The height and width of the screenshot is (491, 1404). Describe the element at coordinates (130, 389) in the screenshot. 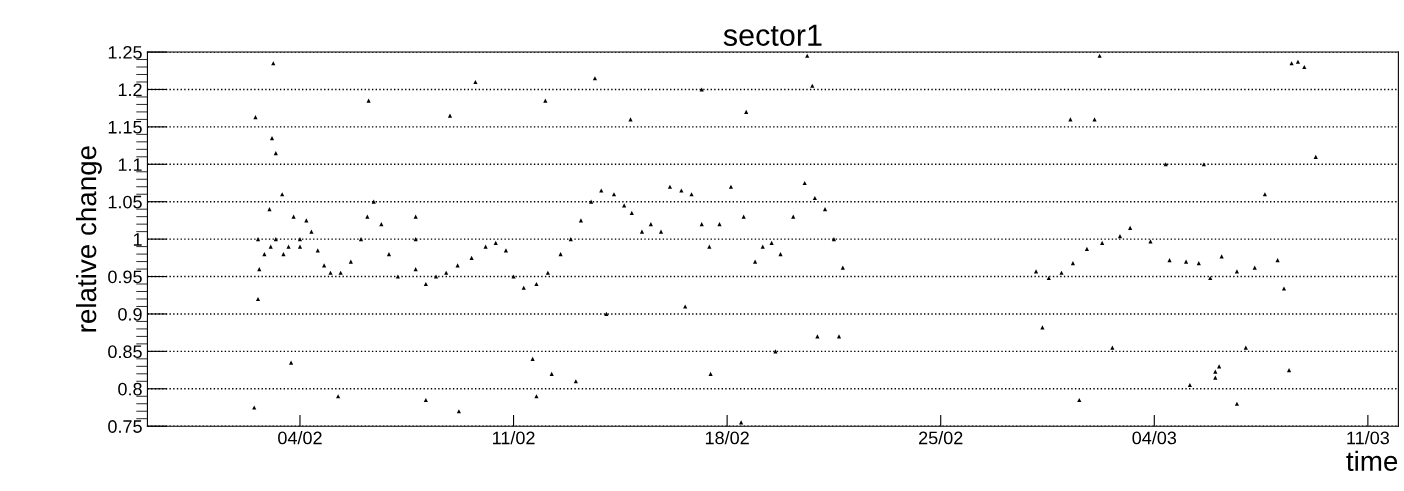

I see `y-tick-label: 0.8` at that location.